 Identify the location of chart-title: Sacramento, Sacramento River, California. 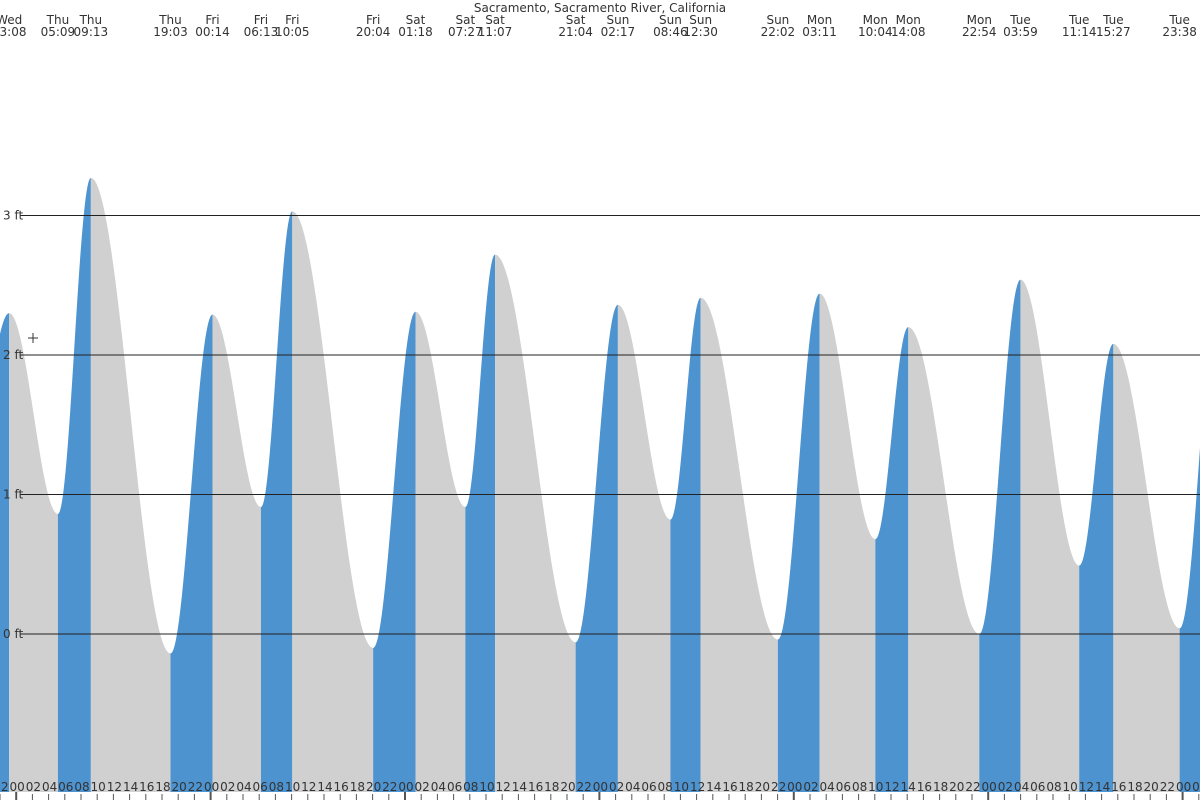
(600, 8).